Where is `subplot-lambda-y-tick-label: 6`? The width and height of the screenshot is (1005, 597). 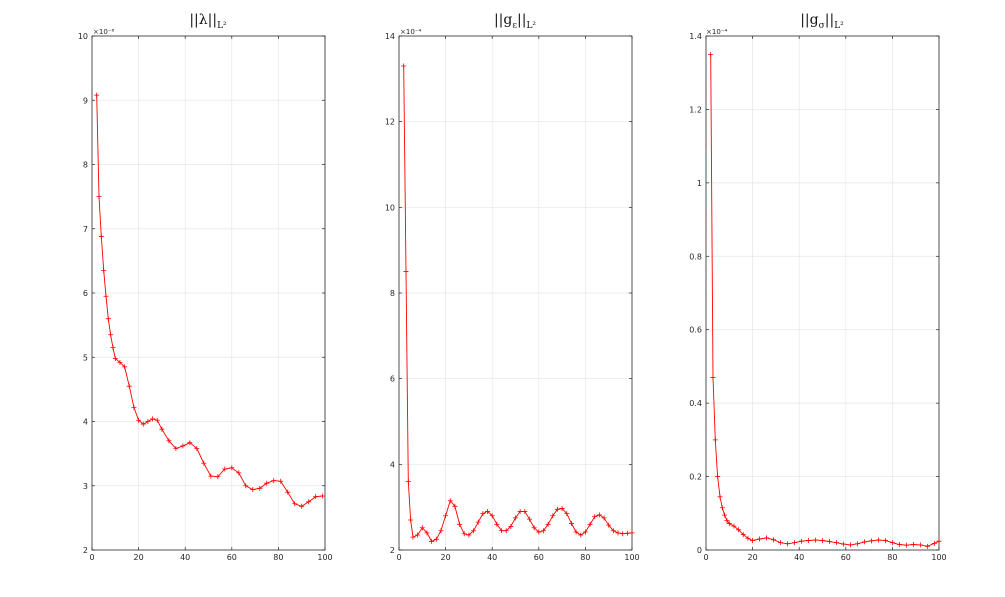 subplot-lambda-y-tick-label: 6 is located at coordinates (85, 293).